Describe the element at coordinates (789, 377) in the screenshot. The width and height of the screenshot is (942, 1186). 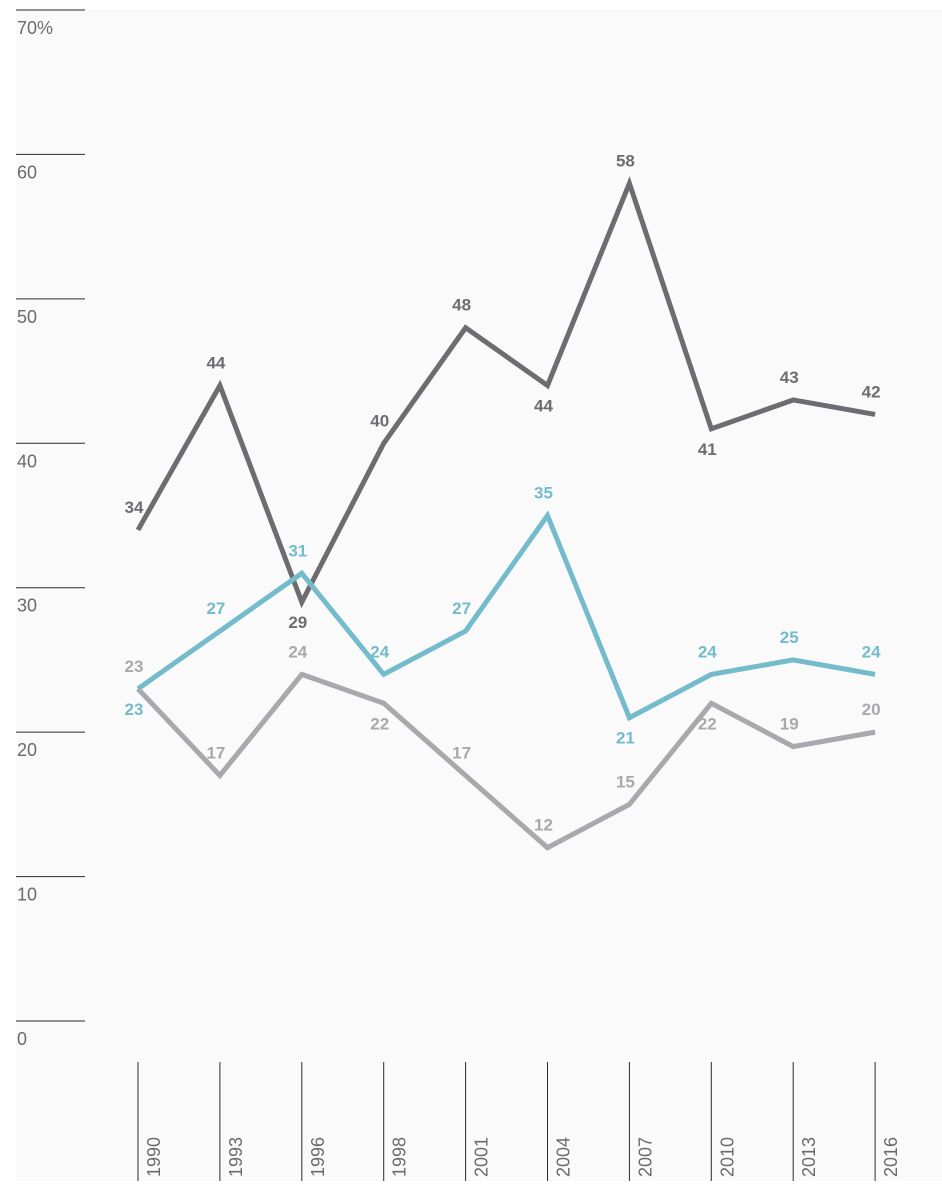
I see `data-label-series-1: 43` at that location.